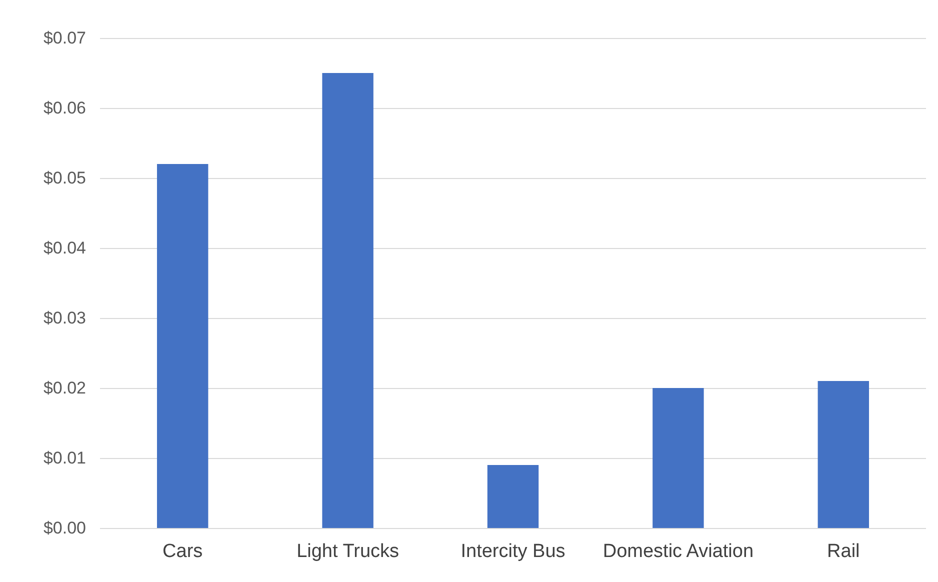 This screenshot has width=938, height=582. Describe the element at coordinates (64, 248) in the screenshot. I see `y-tick-label: $0.04` at that location.